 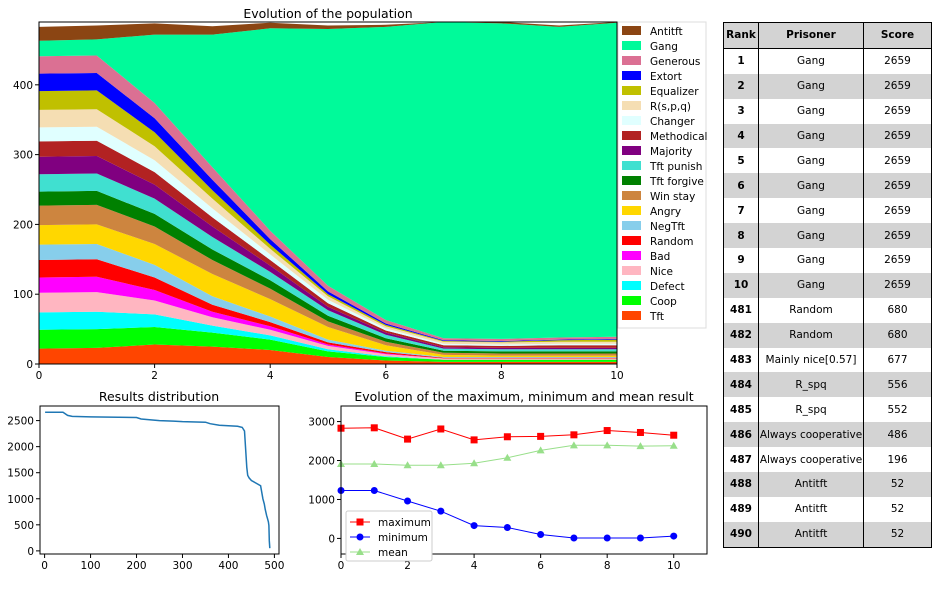 I want to click on prisoner-cell: Always cooperative, so click(x=811, y=460).